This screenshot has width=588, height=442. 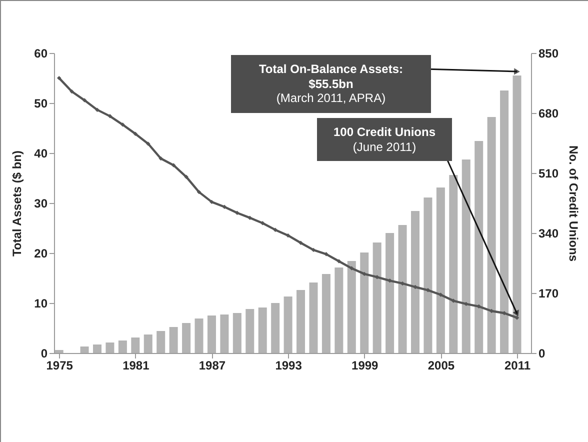 I want to click on y2-tick-label: 680, so click(x=548, y=113).